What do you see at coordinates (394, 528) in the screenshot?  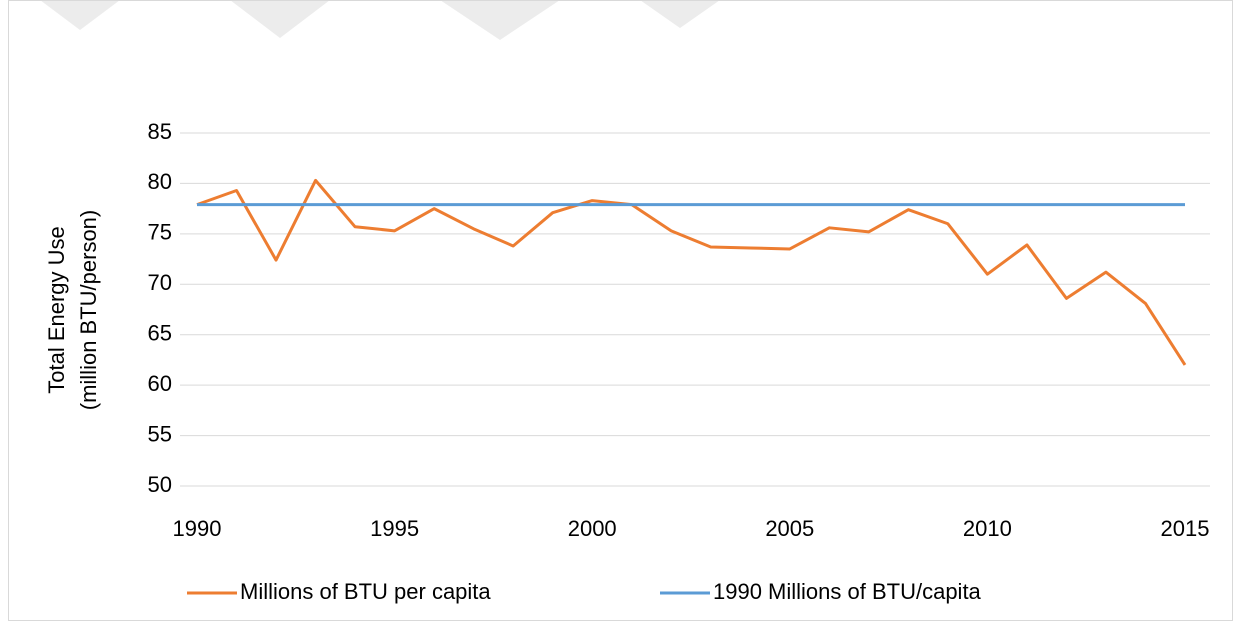 I see `x-tick-label: 1995` at bounding box center [394, 528].